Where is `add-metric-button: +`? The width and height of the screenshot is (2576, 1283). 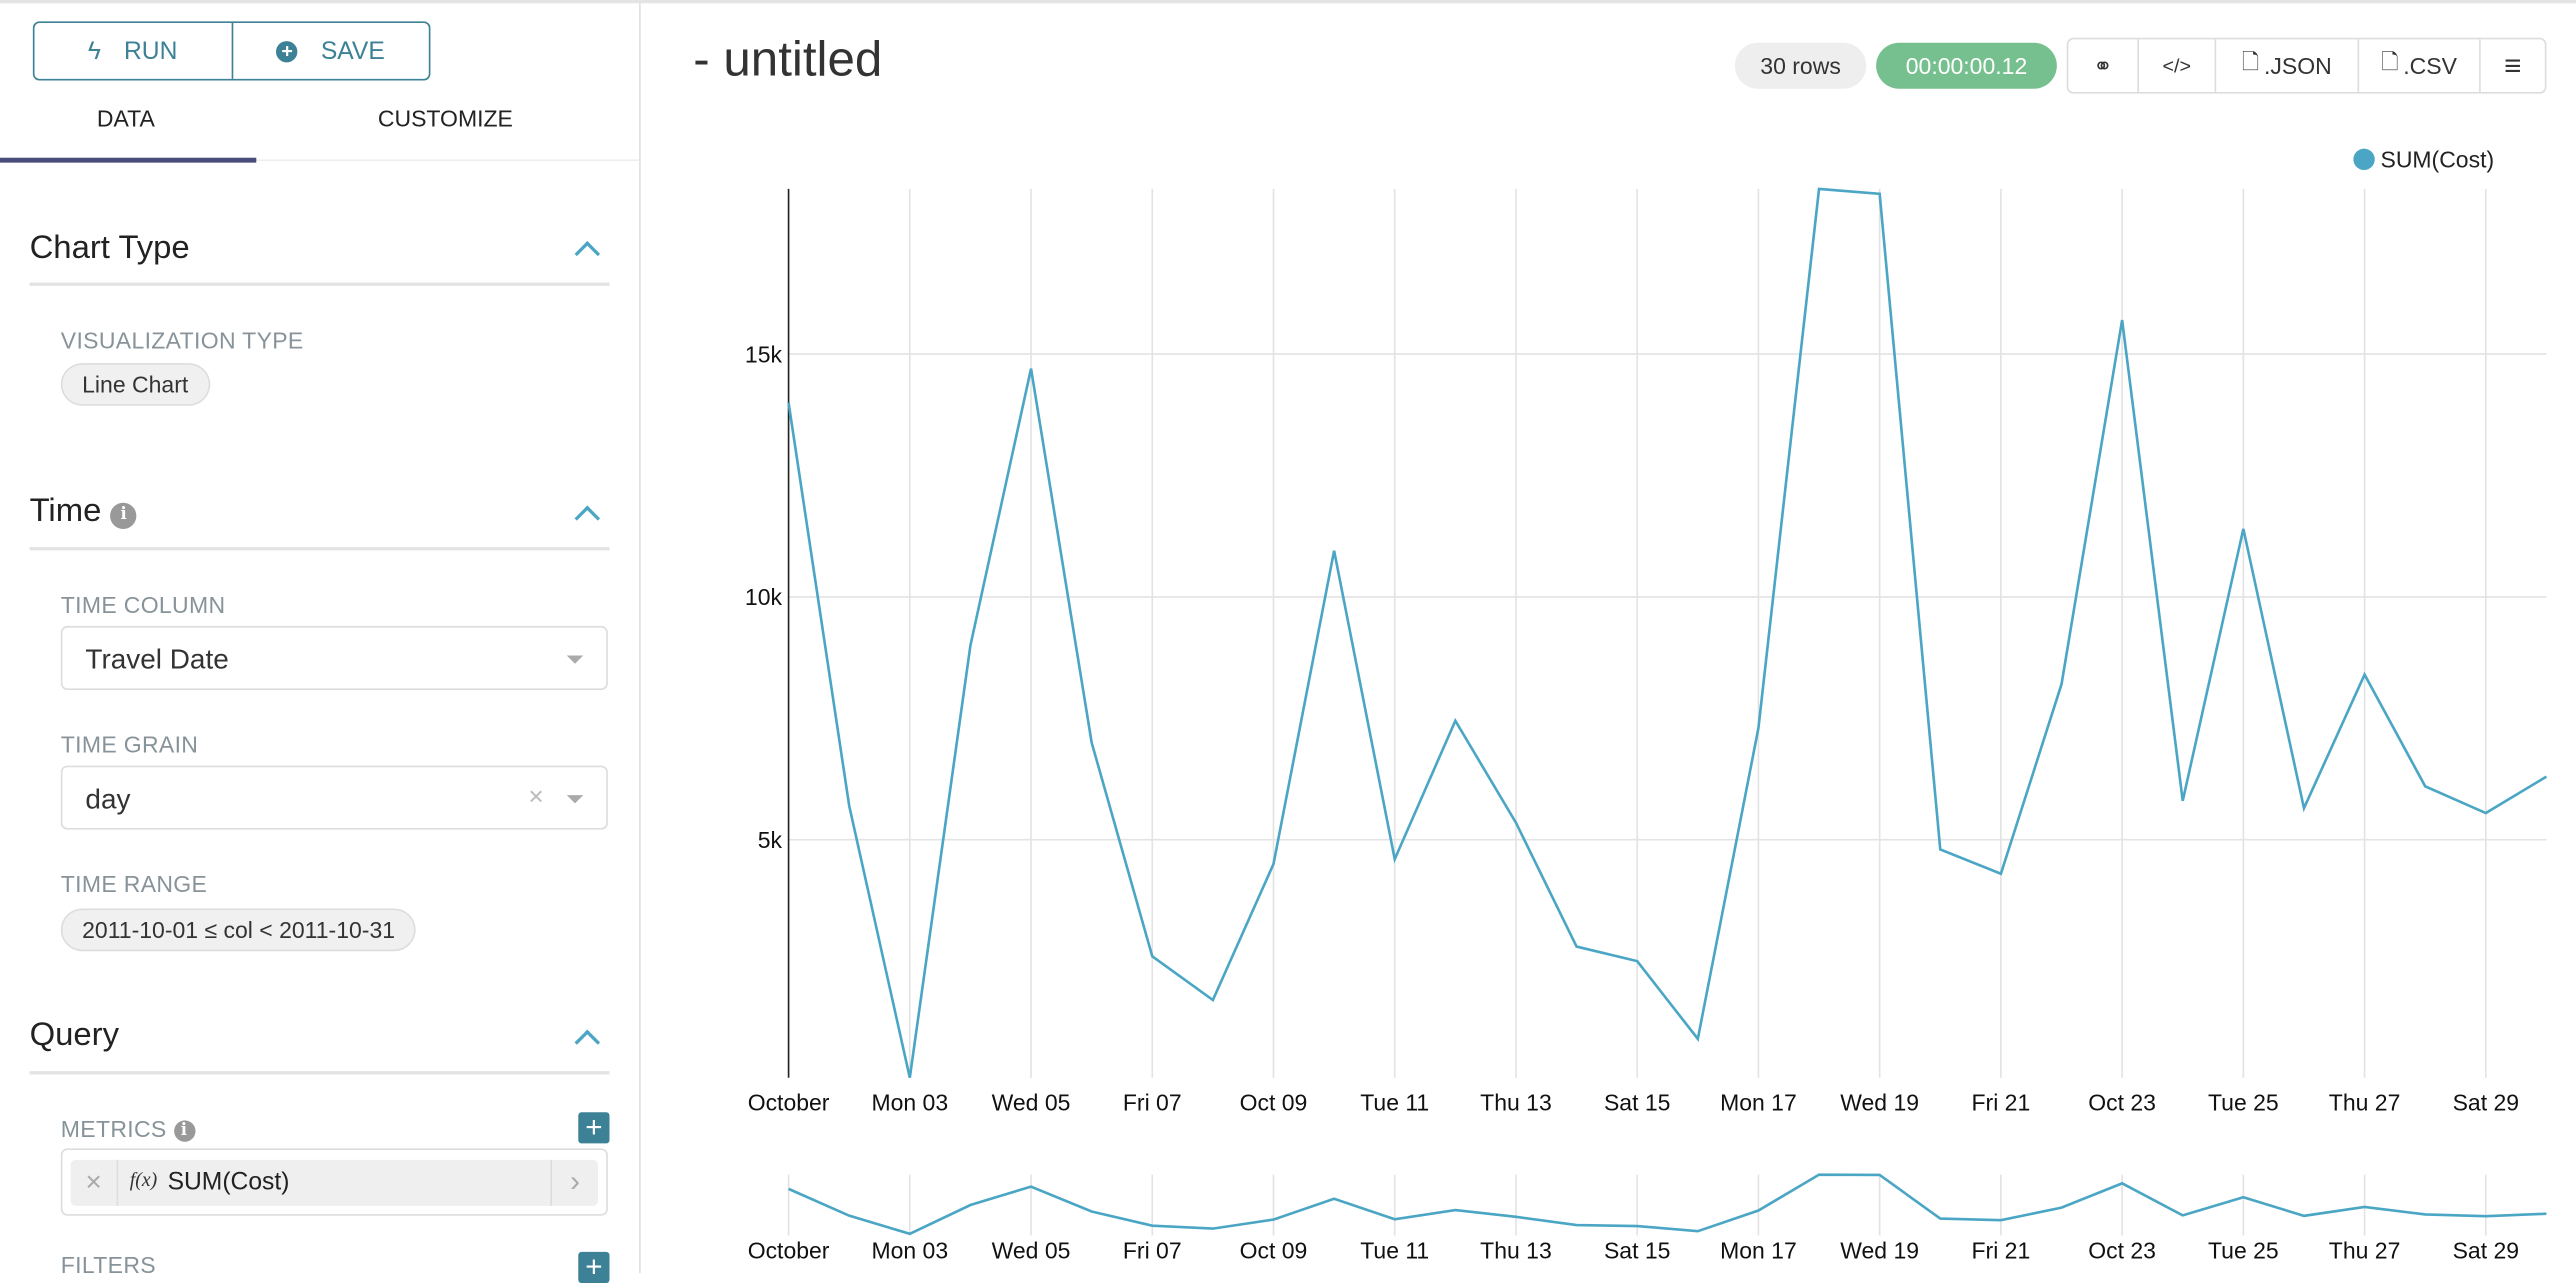 add-metric-button: + is located at coordinates (593, 1127).